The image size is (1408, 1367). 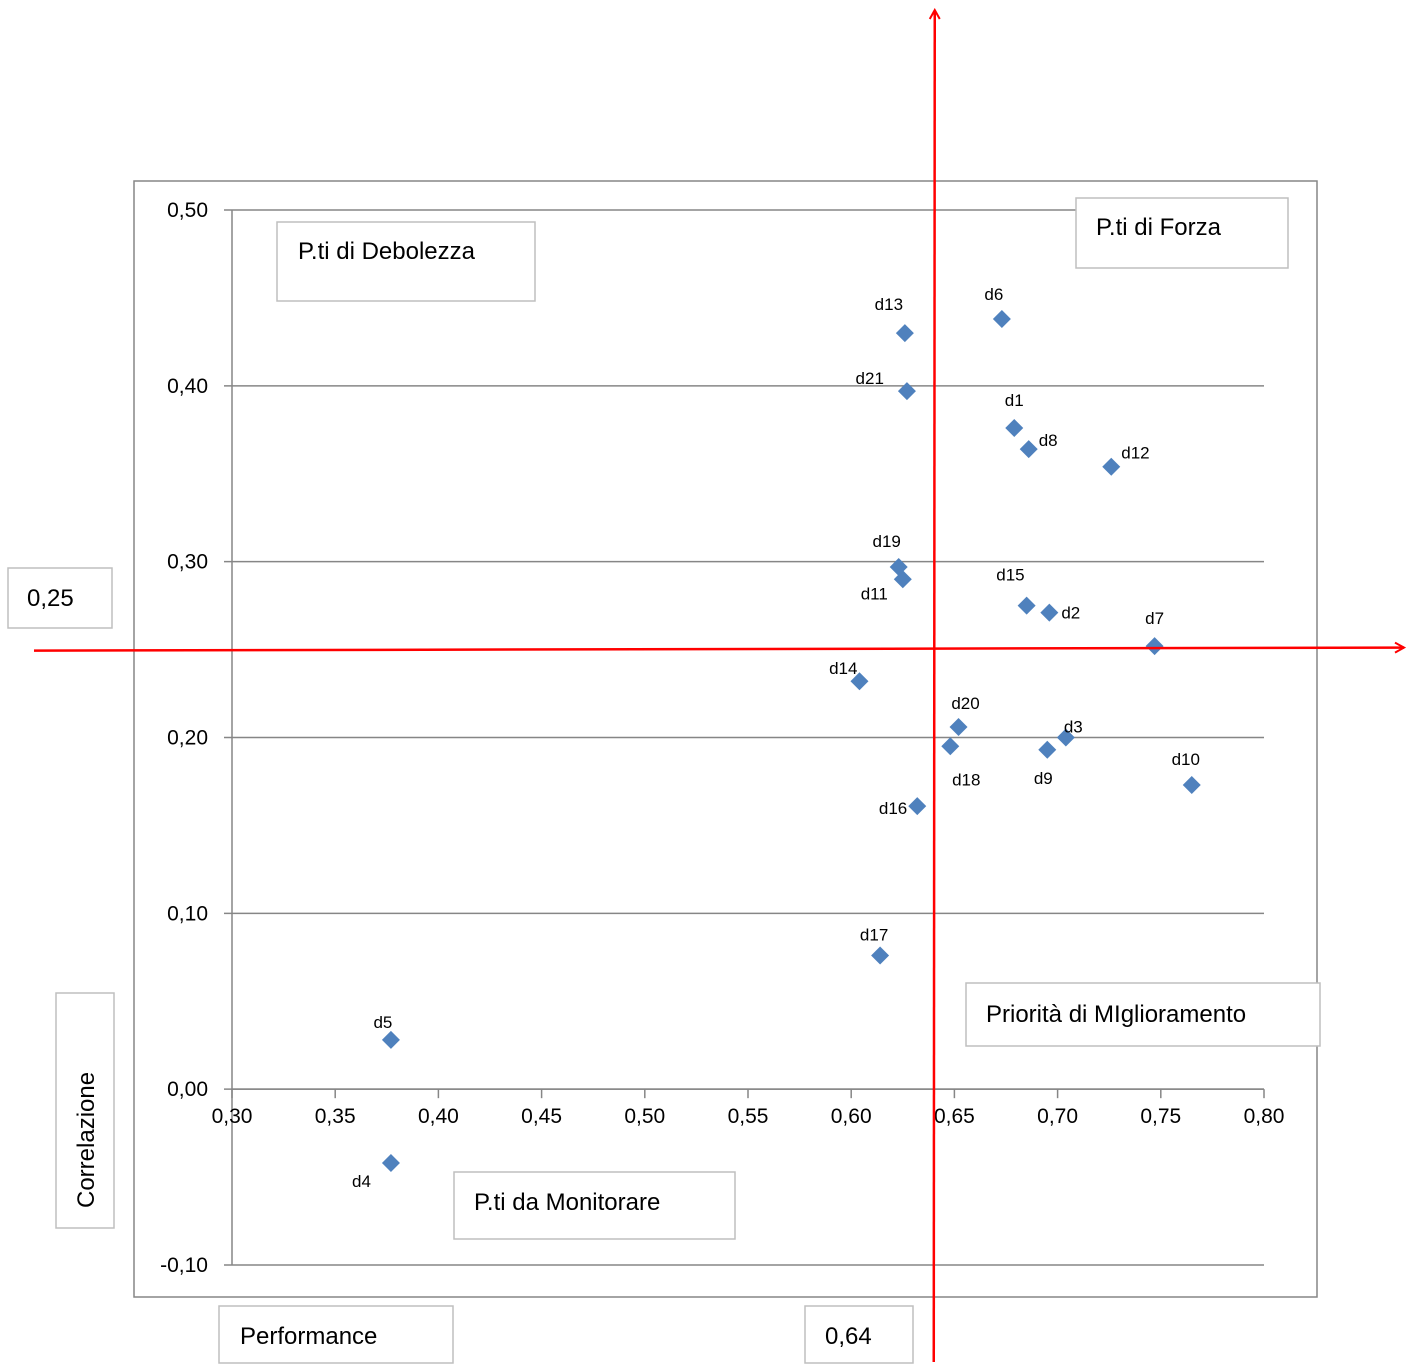 What do you see at coordinates (934, 686) in the screenshot?
I see `reference-line-vertical` at bounding box center [934, 686].